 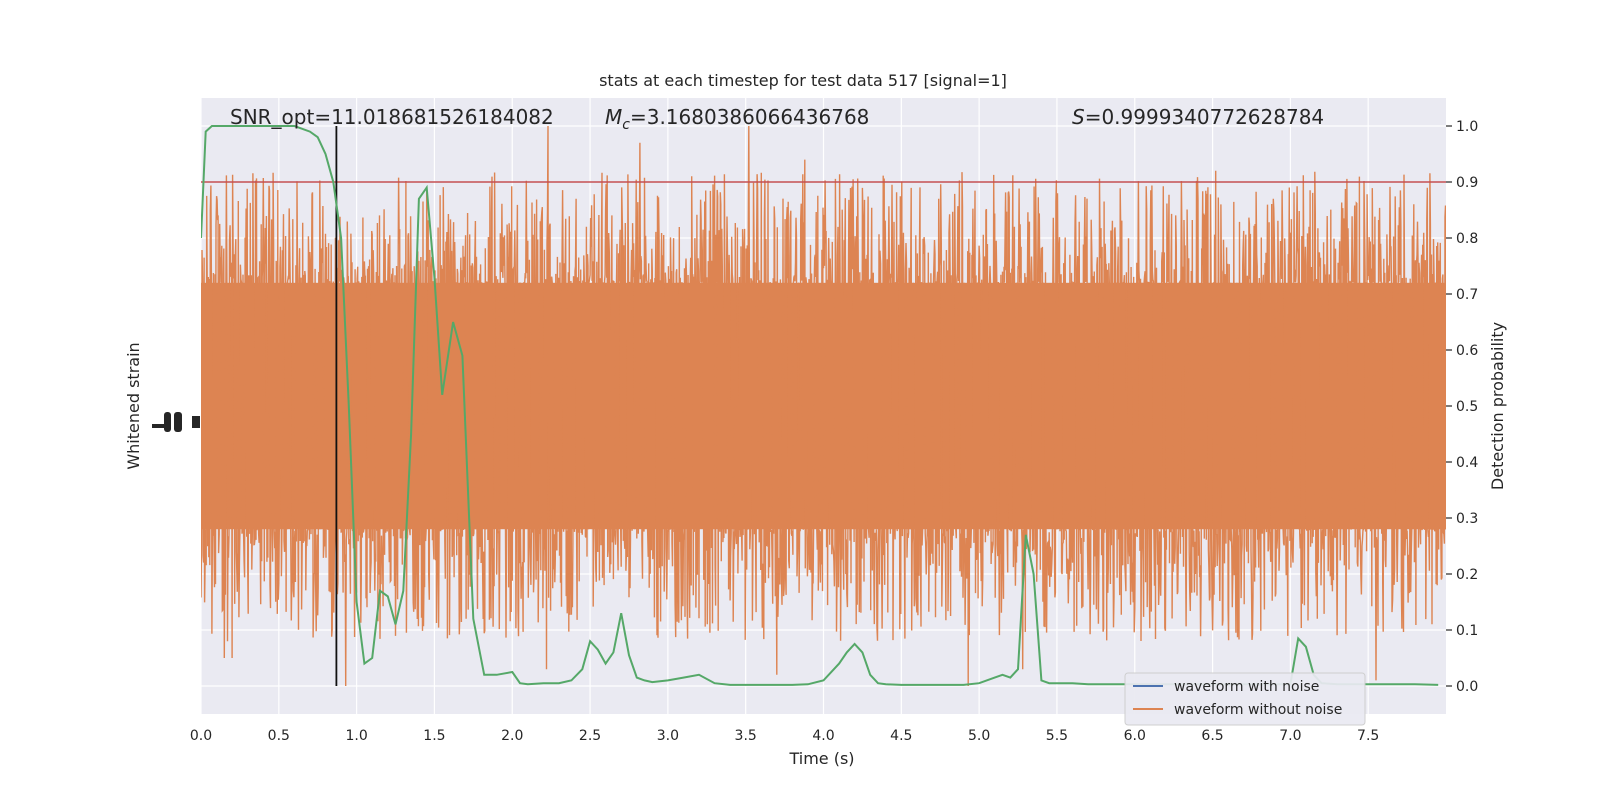 I want to click on x-tick-label: 7.0, so click(x=1290, y=736).